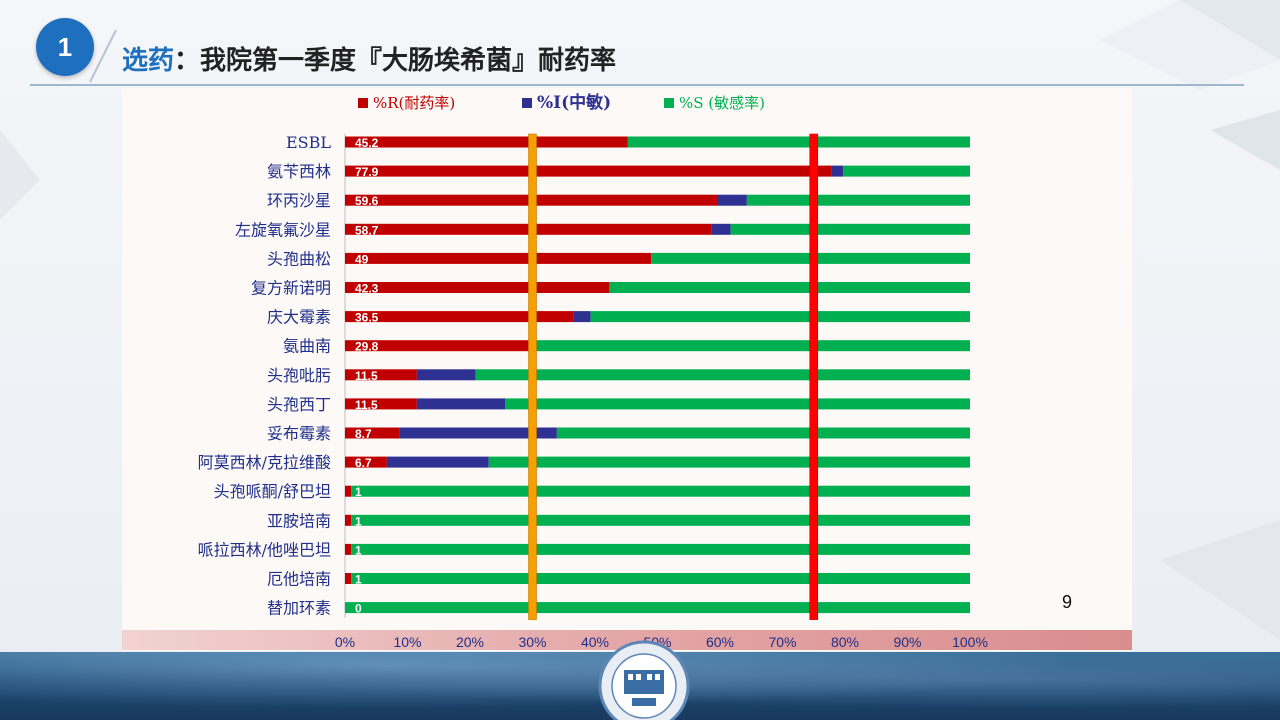  What do you see at coordinates (299, 579) in the screenshot?
I see `category-label: 厄他培南` at bounding box center [299, 579].